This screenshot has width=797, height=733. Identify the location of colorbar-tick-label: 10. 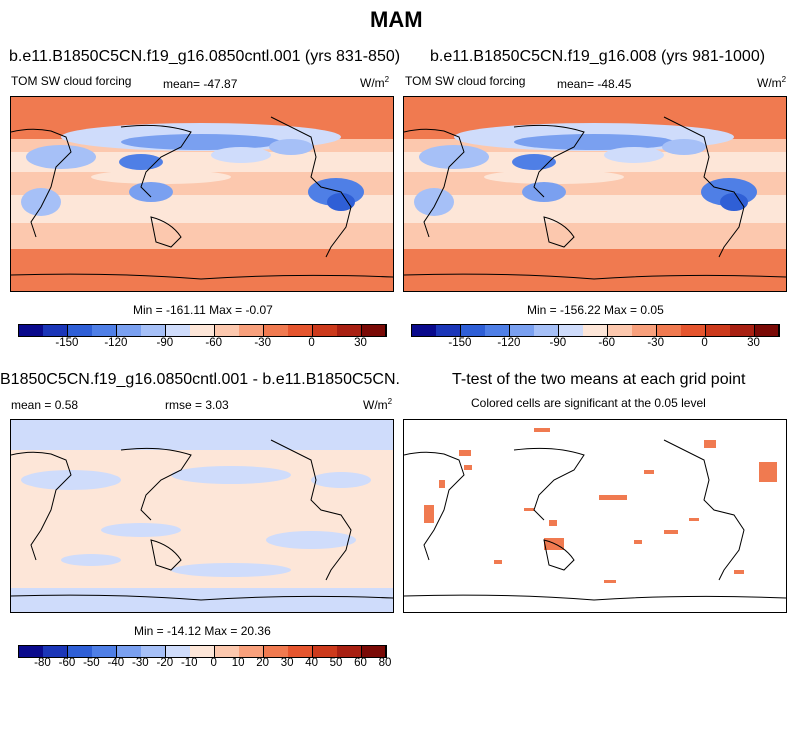
(238, 663).